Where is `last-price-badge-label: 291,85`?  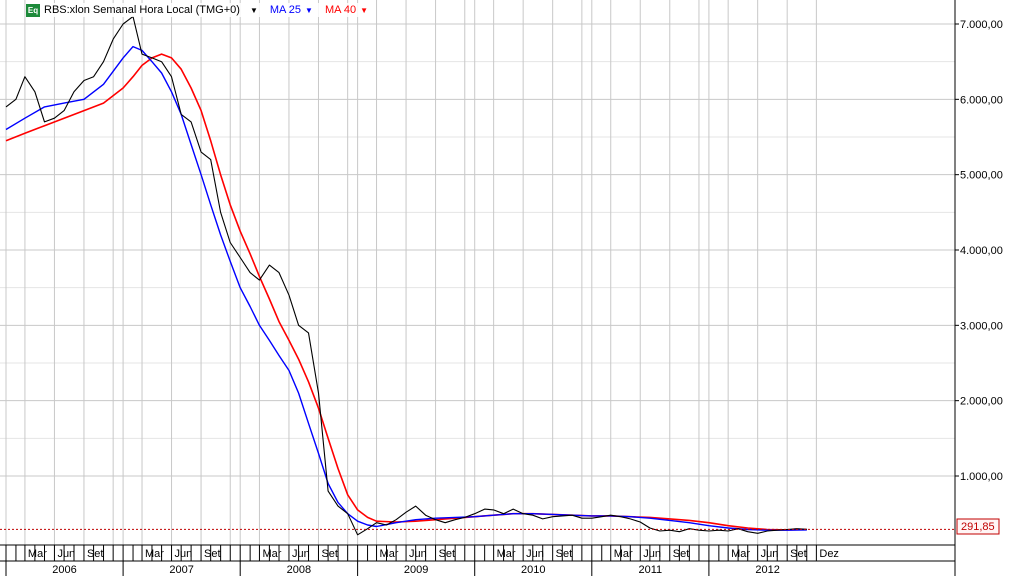
last-price-badge-label: 291,85 is located at coordinates (978, 527).